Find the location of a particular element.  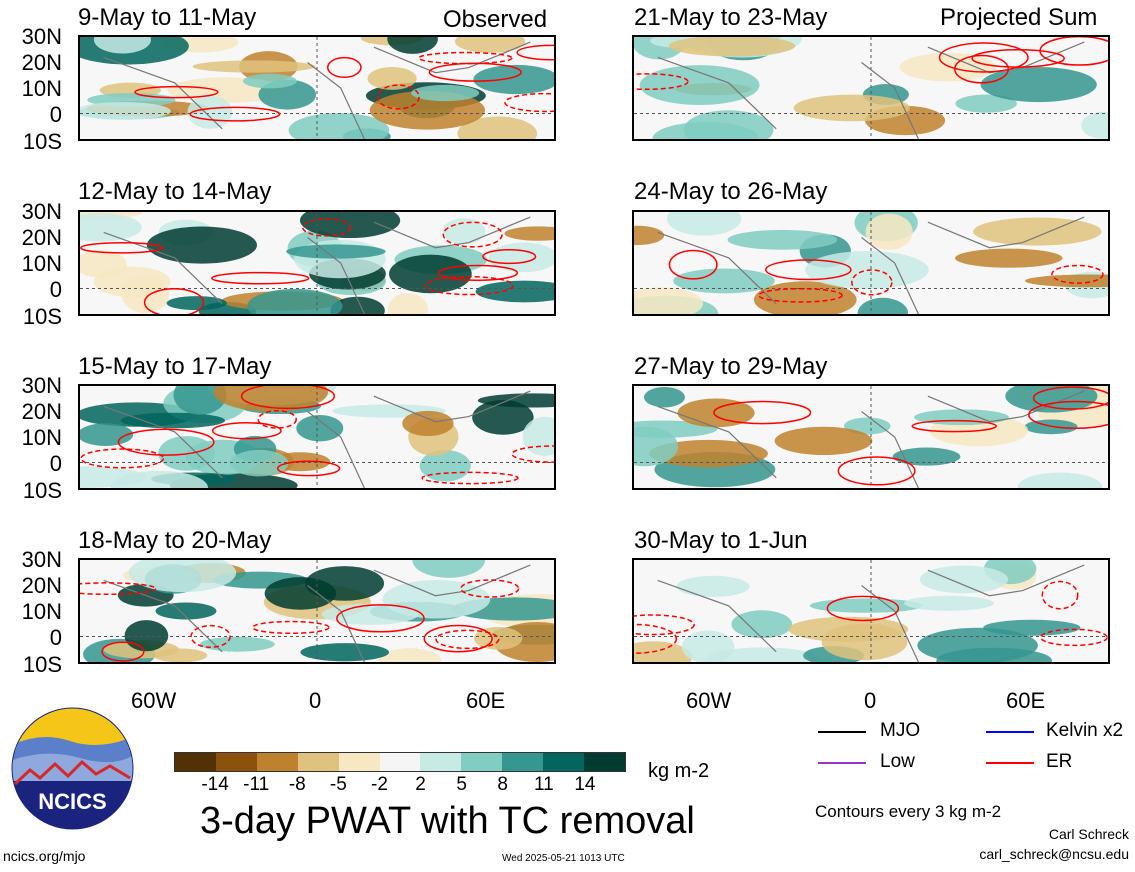

colorbar is located at coordinates (400, 762).